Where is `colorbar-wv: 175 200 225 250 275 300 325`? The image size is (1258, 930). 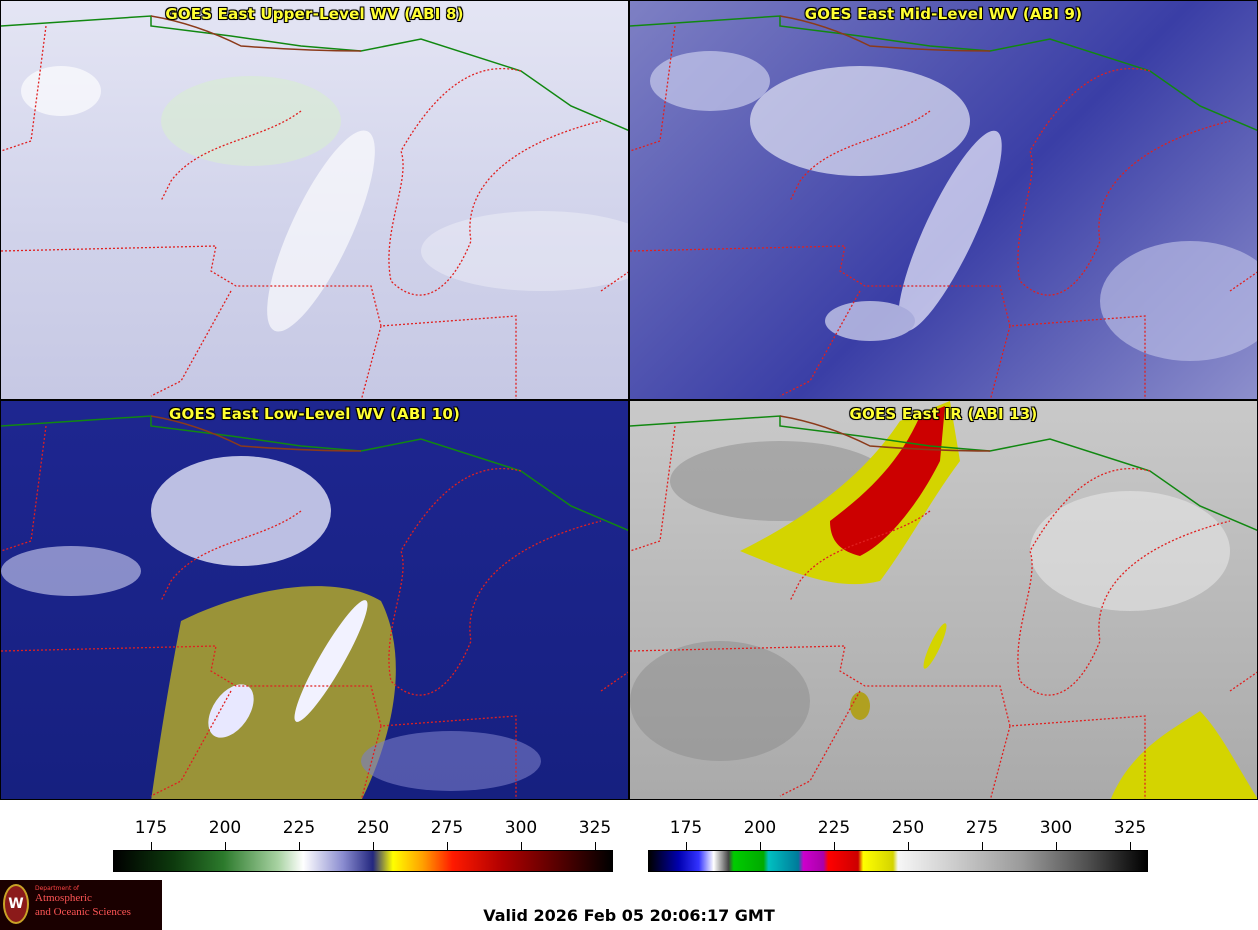 colorbar-wv: 175 200 225 250 275 300 325 is located at coordinates (363, 843).